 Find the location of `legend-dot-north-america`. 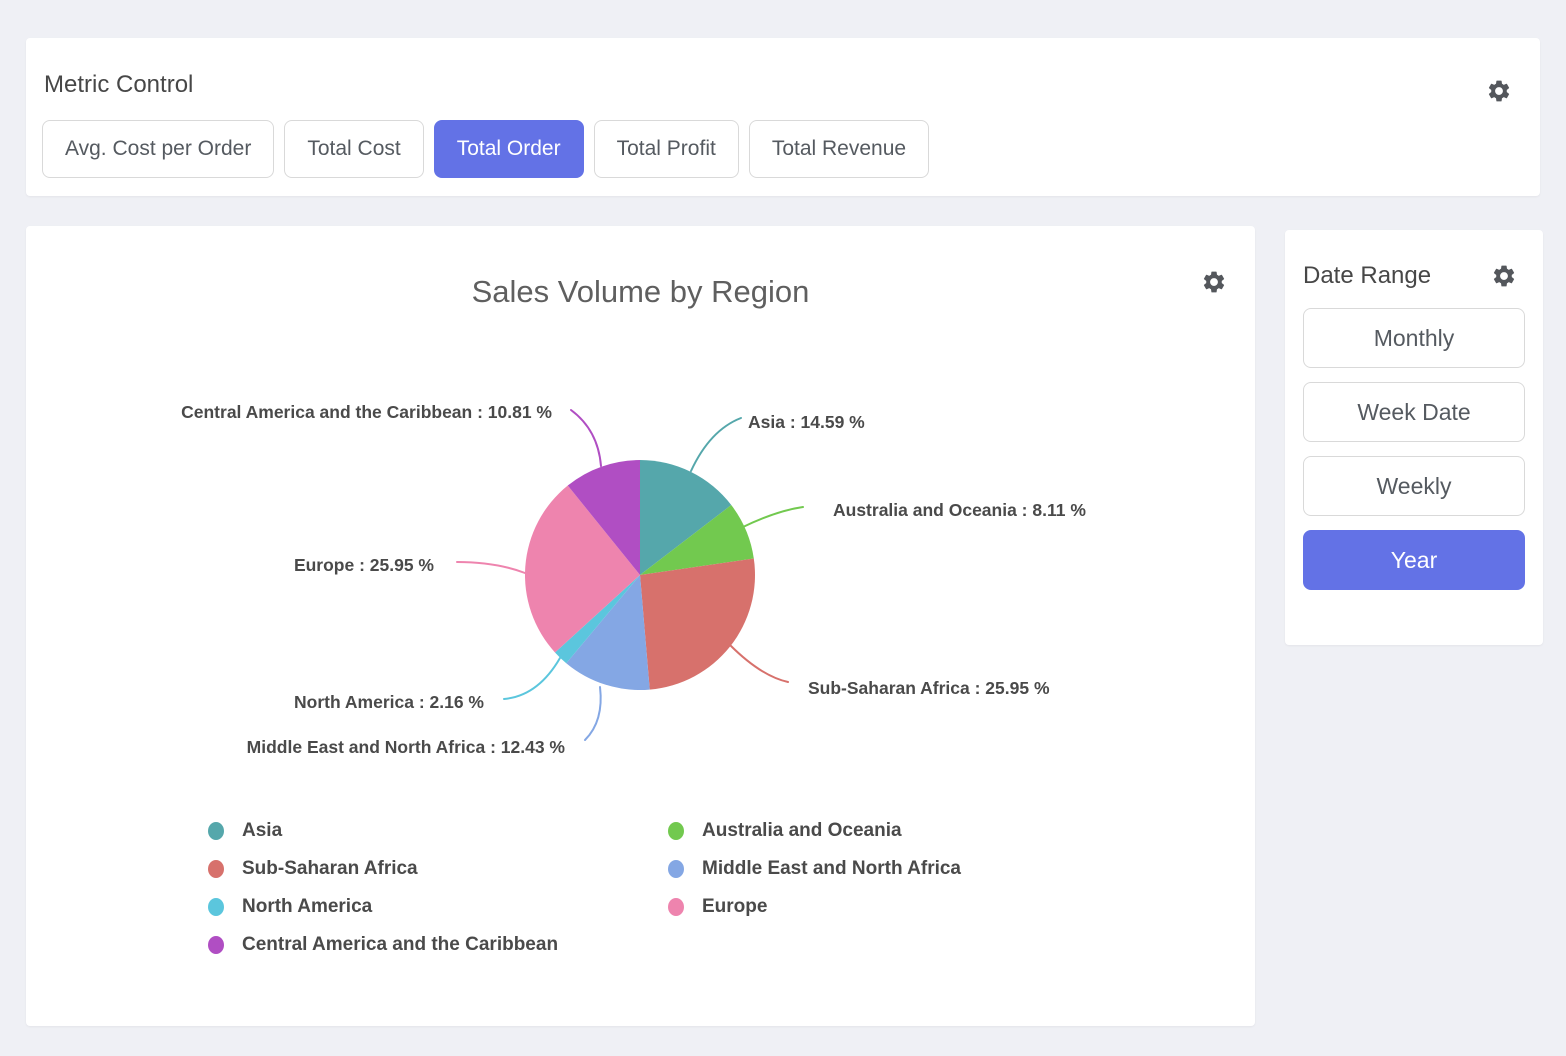

legend-dot-north-america is located at coordinates (216, 907).